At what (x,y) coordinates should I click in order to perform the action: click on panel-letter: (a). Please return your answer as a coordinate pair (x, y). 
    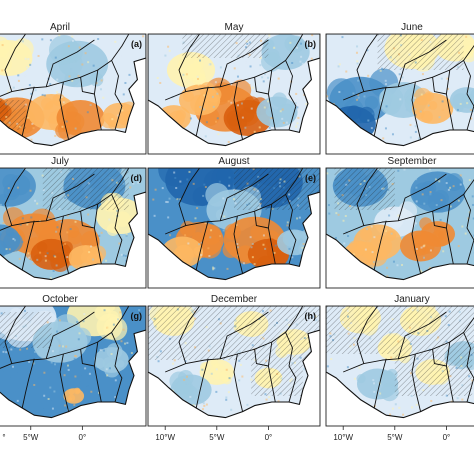
    Looking at the image, I should click on (136, 44).